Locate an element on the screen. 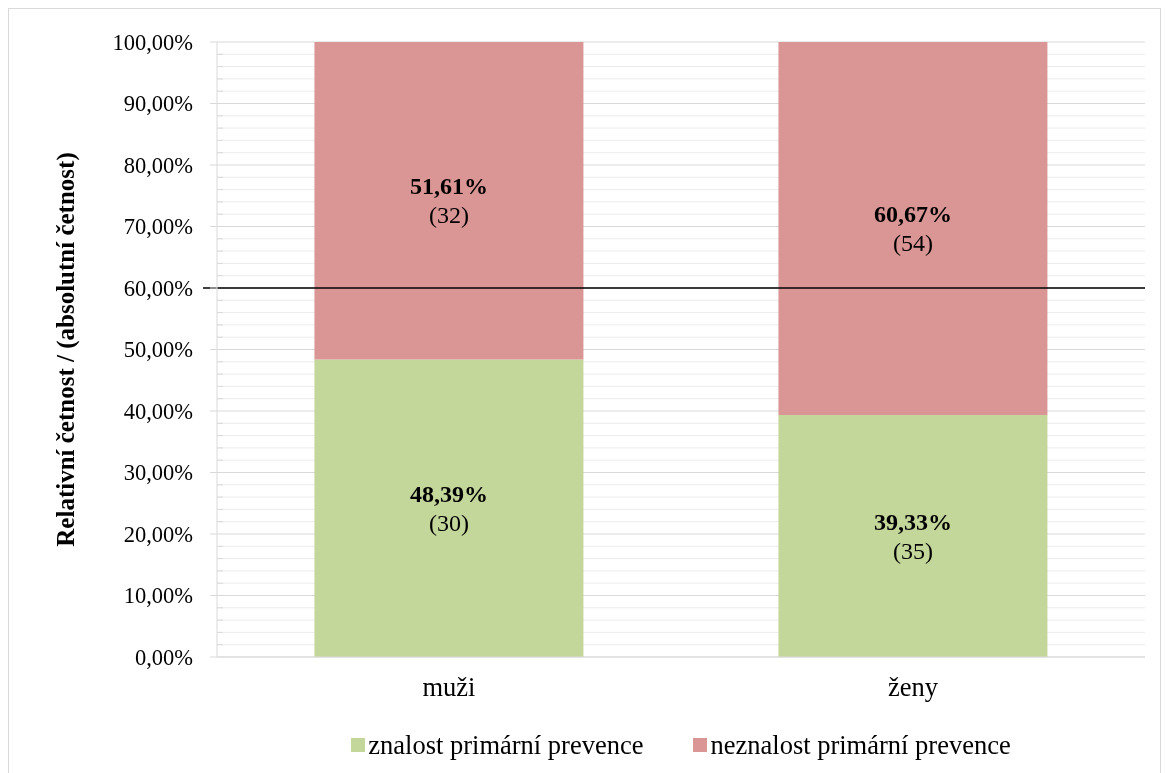 Image resolution: width=1169 pixels, height=773 pixels. data-label: 48,39% (30) is located at coordinates (448, 508).